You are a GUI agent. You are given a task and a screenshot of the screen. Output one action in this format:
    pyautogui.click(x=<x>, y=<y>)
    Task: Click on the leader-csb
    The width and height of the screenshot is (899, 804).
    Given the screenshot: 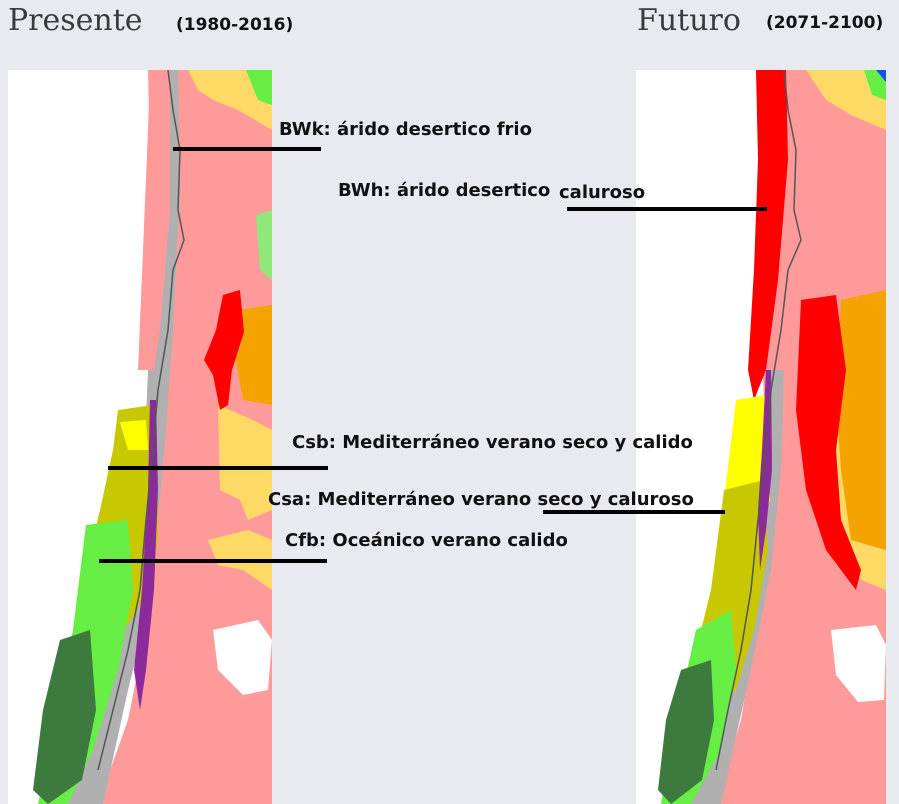 What is the action you would take?
    pyautogui.click(x=218, y=468)
    